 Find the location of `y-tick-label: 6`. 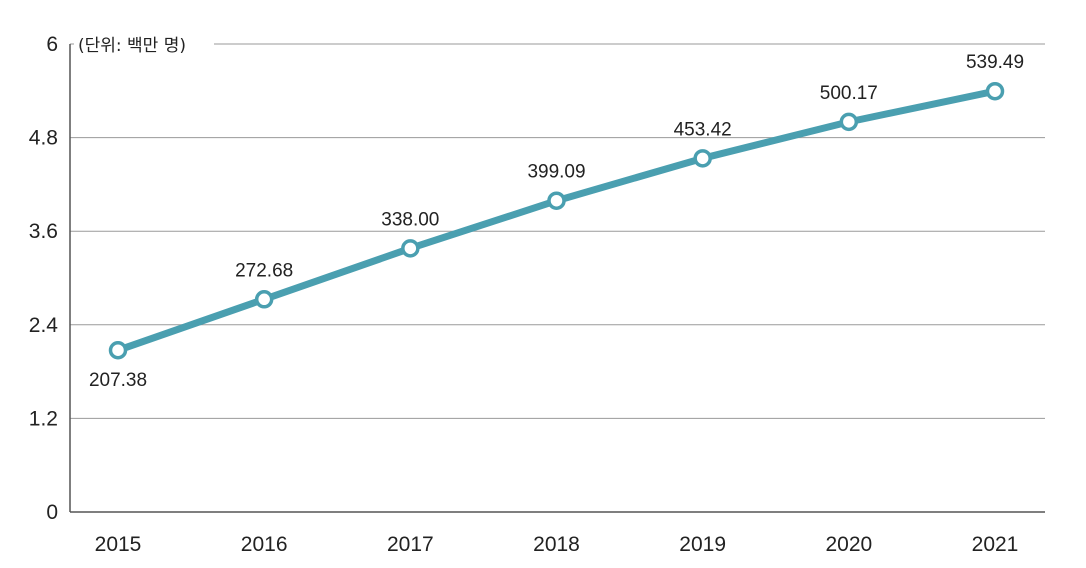

y-tick-label: 6 is located at coordinates (52, 44).